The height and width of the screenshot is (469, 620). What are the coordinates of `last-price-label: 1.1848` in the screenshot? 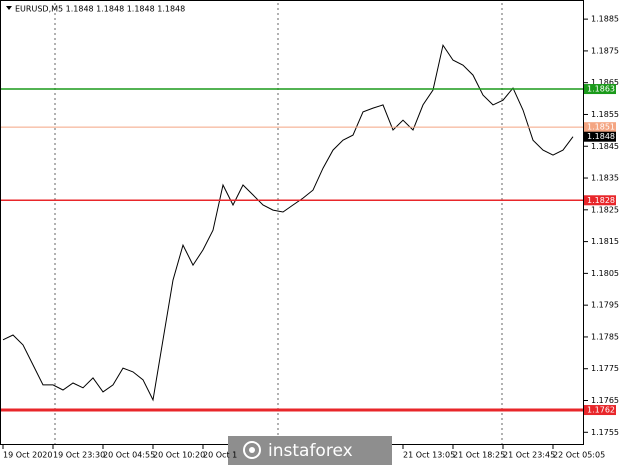 It's located at (601, 136).